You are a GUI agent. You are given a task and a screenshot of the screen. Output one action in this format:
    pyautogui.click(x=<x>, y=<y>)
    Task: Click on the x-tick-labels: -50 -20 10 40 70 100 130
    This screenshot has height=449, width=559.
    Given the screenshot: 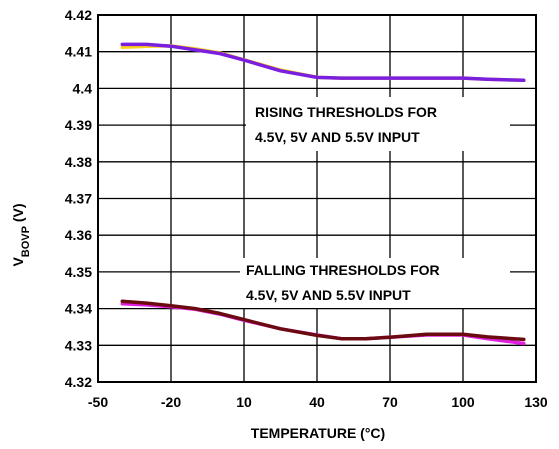 What is the action you would take?
    pyautogui.click(x=318, y=402)
    